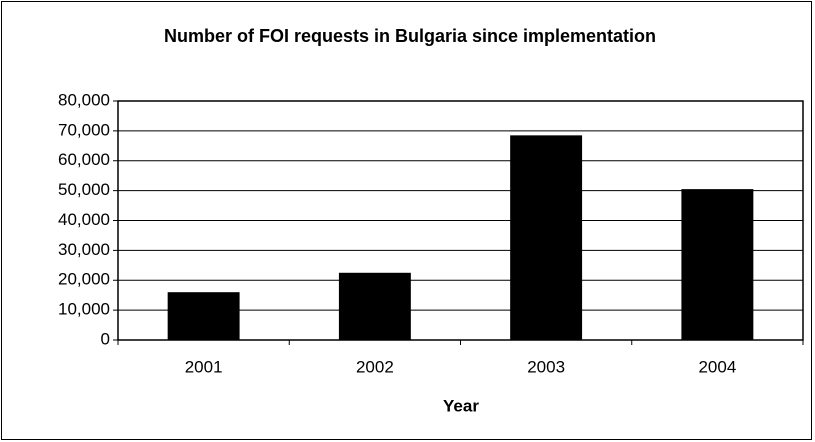  What do you see at coordinates (84, 279) in the screenshot?
I see `y-tick-label: 20,000` at bounding box center [84, 279].